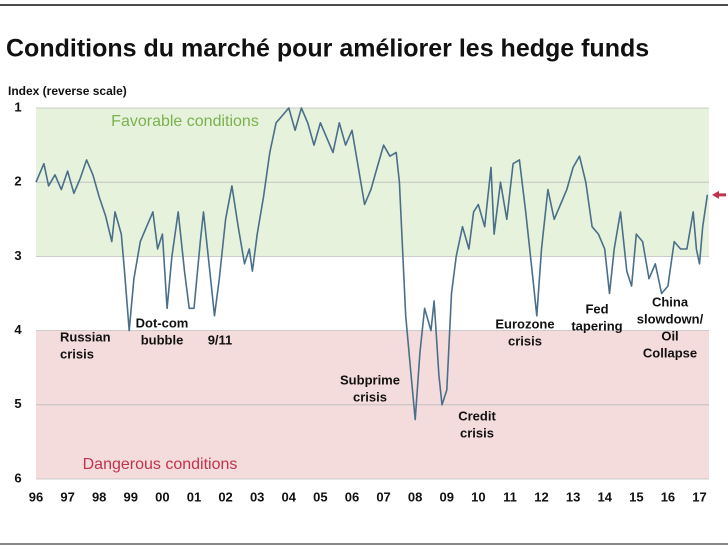 The width and height of the screenshot is (728, 550). I want to click on latest-marker, so click(719, 194).